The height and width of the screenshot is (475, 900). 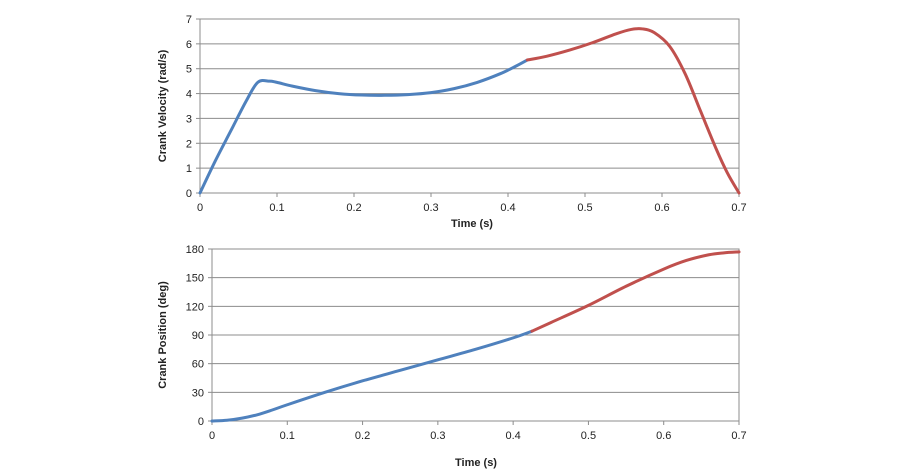 I want to click on position-grid, so click(x=475, y=335).